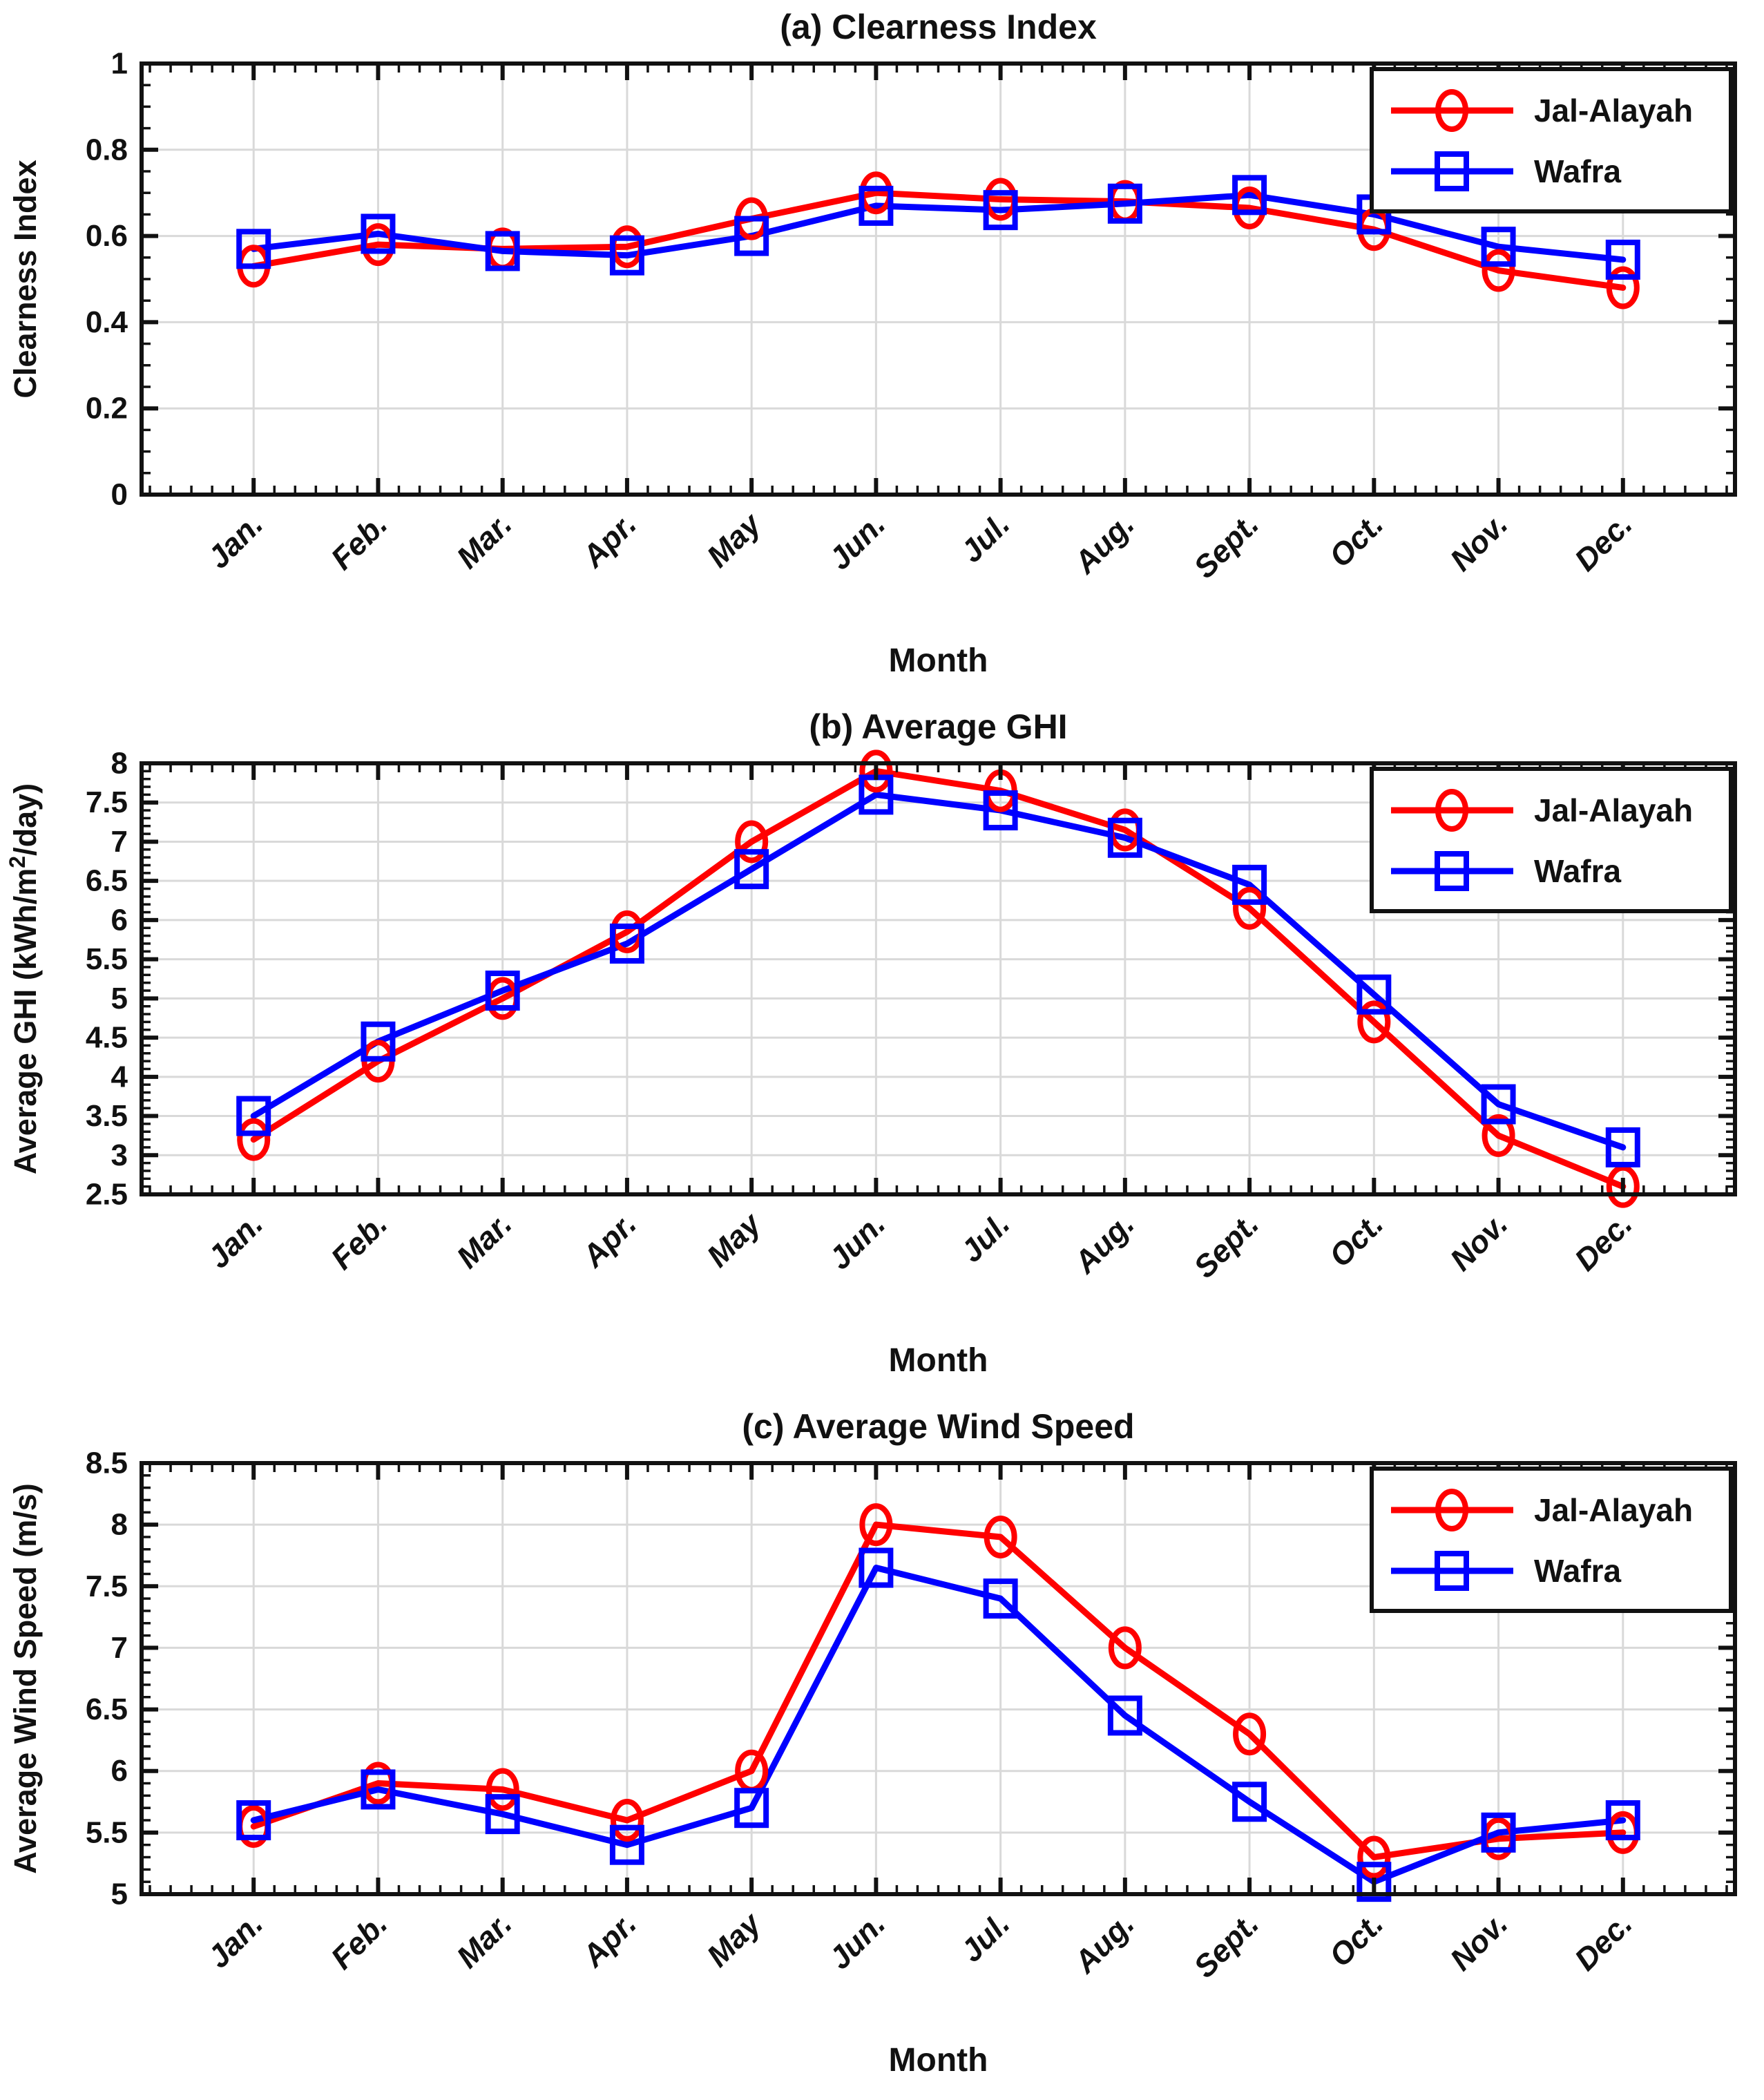  I want to click on y-tick-label: 3, so click(120, 1155).